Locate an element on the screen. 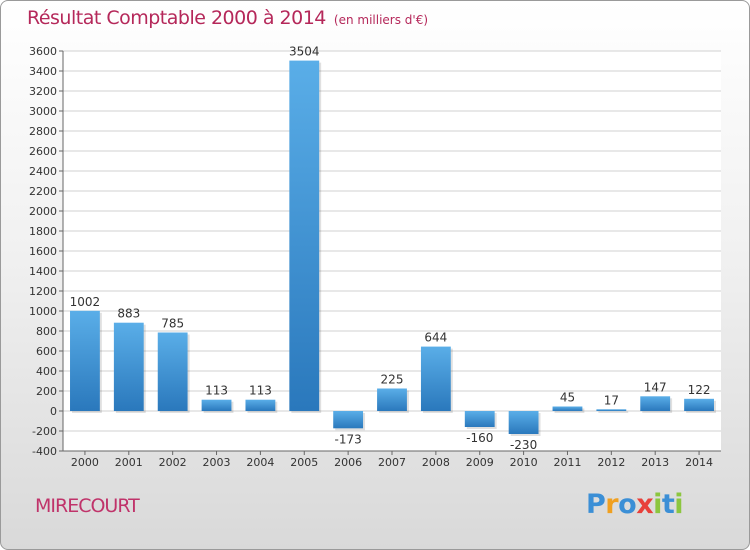  data-label: 785 is located at coordinates (172, 324).